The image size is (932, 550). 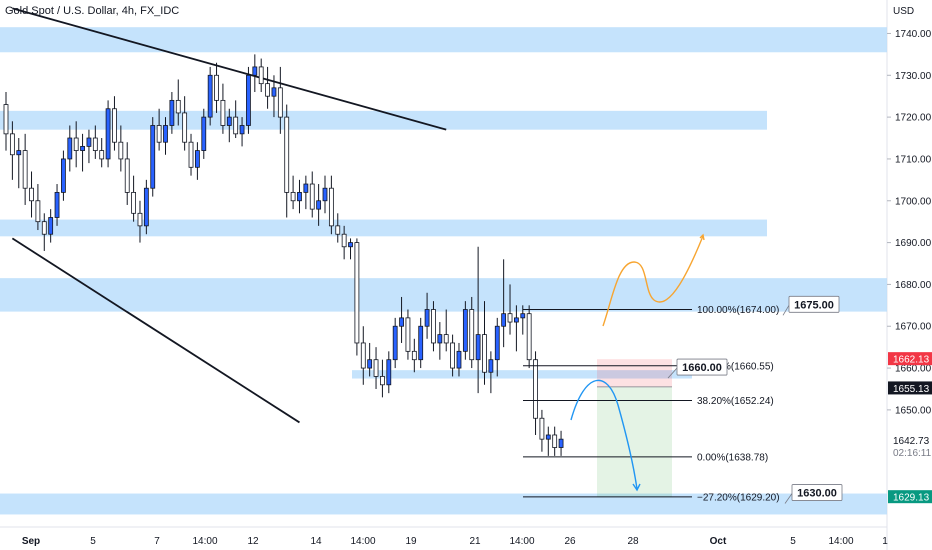 What do you see at coordinates (755, 399) in the screenshot?
I see `price-callouts: 1675.00 1660.00 1630.00` at bounding box center [755, 399].